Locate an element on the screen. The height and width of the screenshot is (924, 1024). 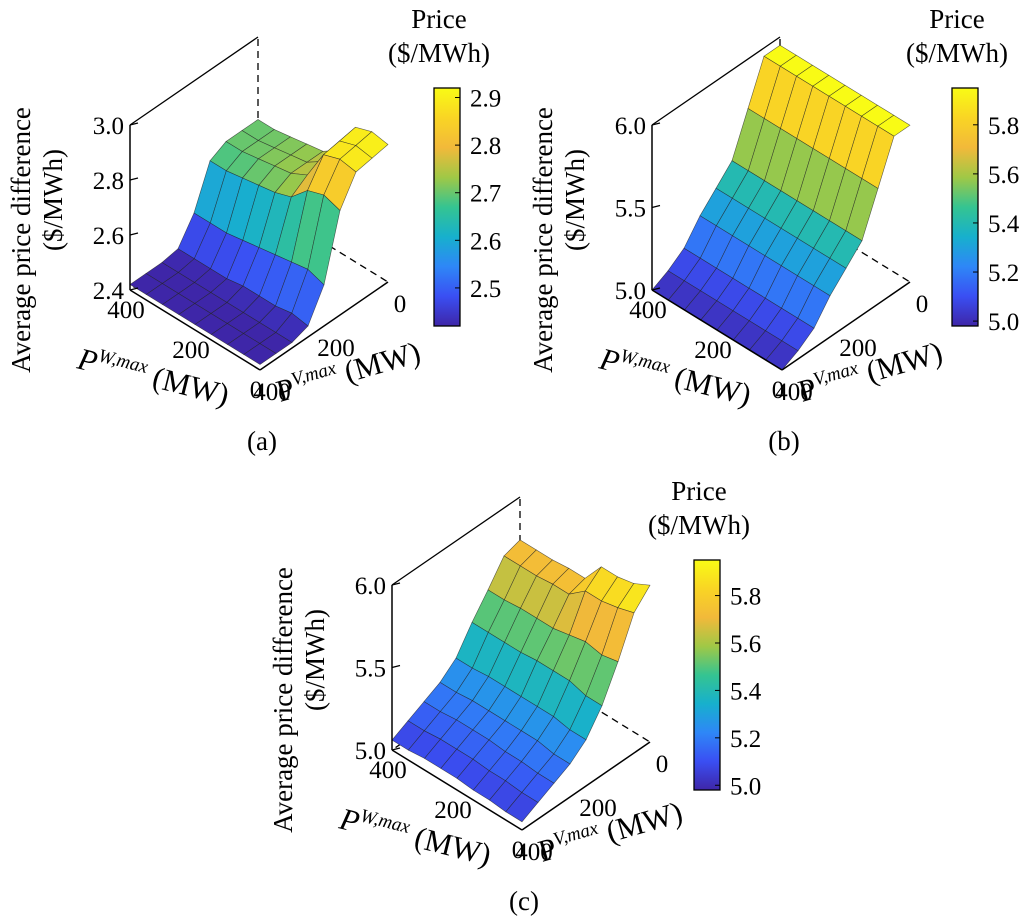
z-tick-label: 2.6 is located at coordinates (108, 236).